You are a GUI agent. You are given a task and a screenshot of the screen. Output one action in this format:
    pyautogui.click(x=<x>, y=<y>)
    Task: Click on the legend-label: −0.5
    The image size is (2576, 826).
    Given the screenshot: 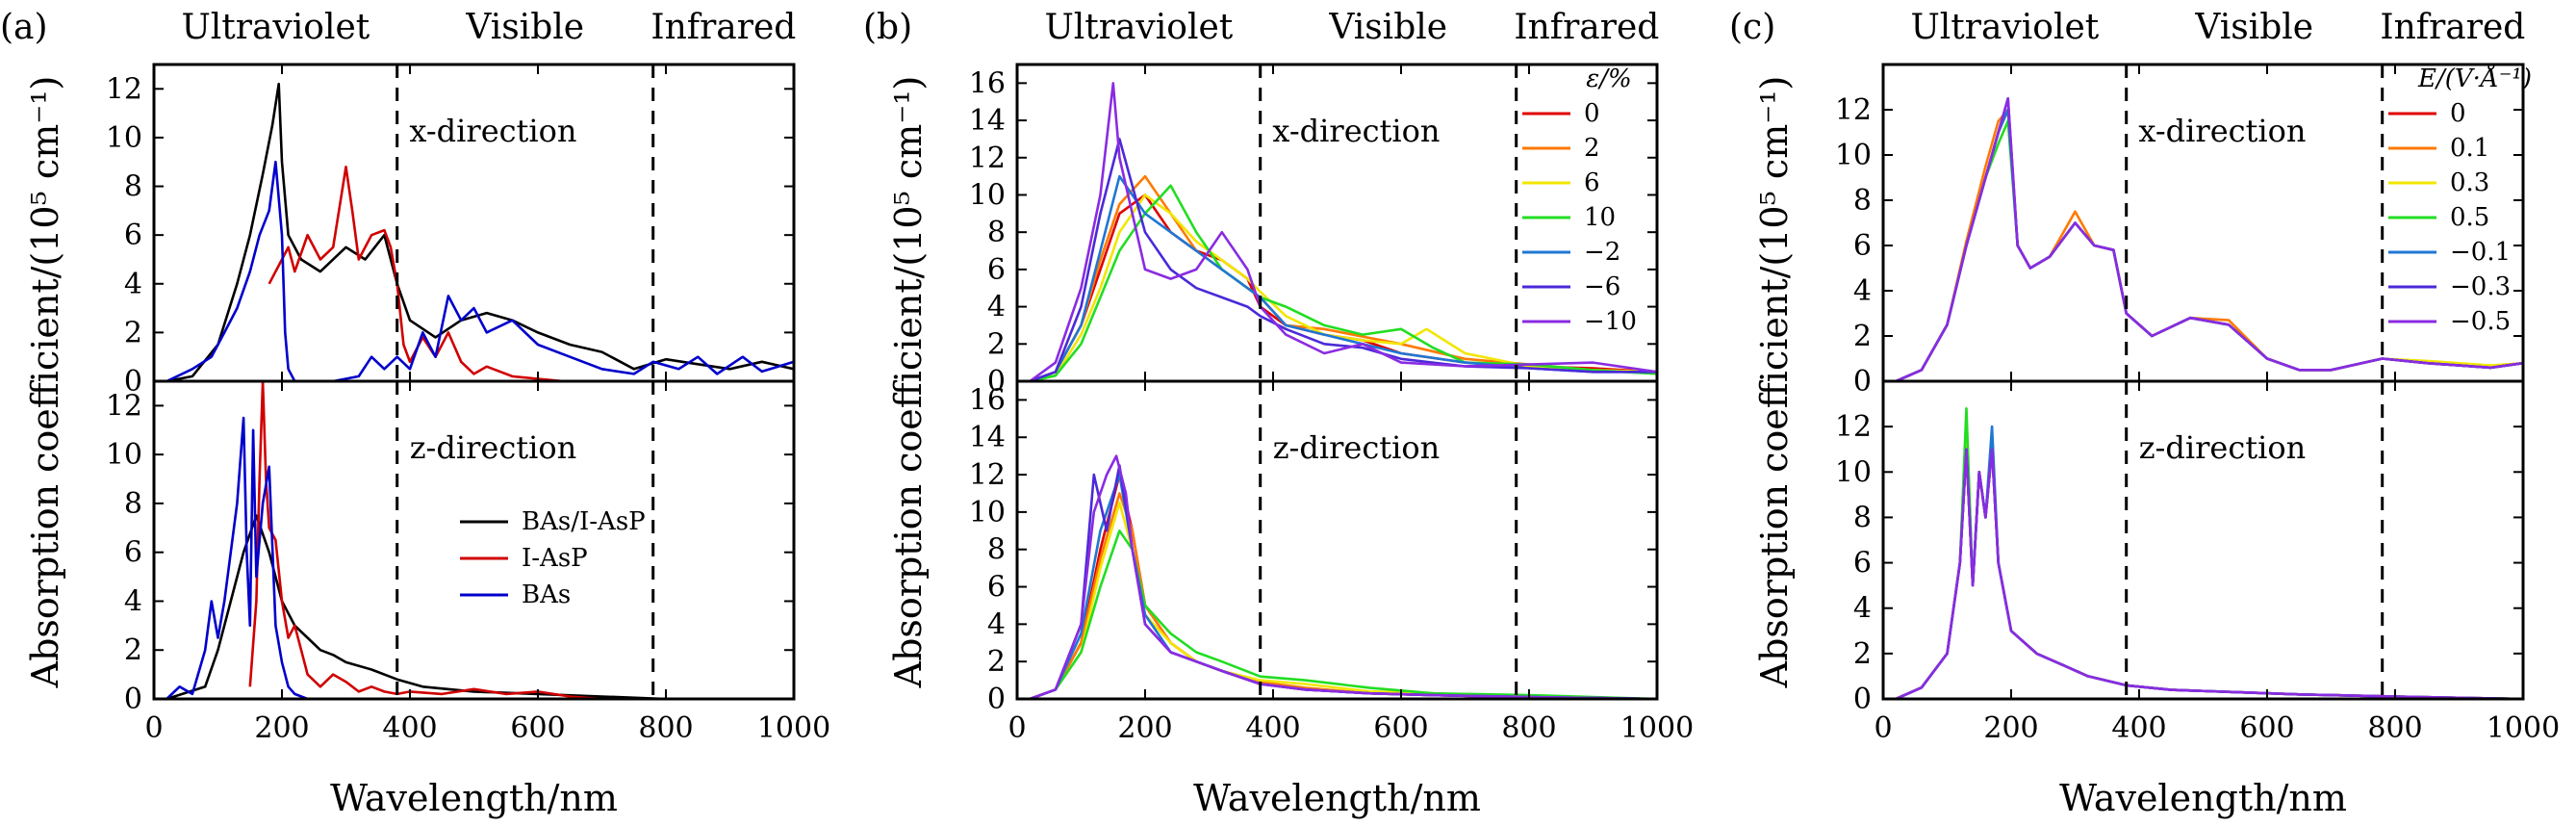 What is the action you would take?
    pyautogui.click(x=2480, y=321)
    